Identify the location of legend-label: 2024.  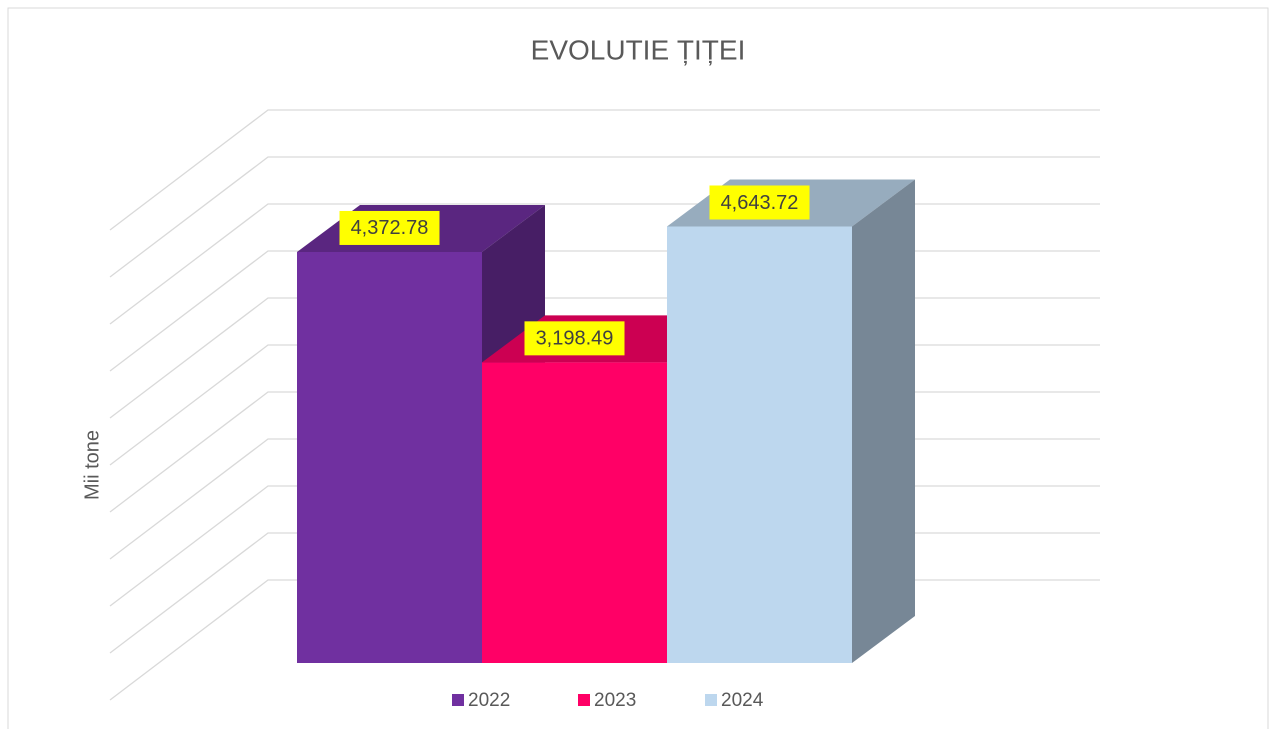
(742, 700).